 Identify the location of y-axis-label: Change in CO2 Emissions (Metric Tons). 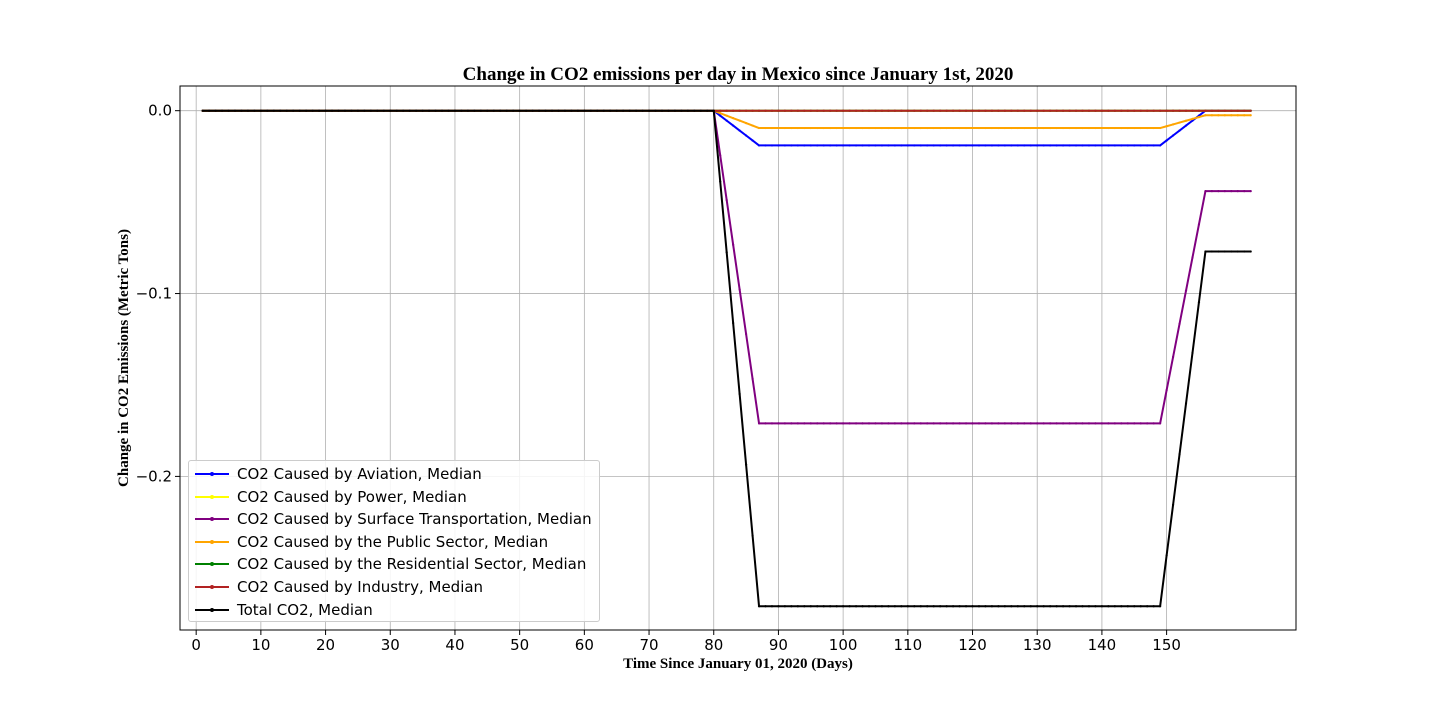
(124, 358).